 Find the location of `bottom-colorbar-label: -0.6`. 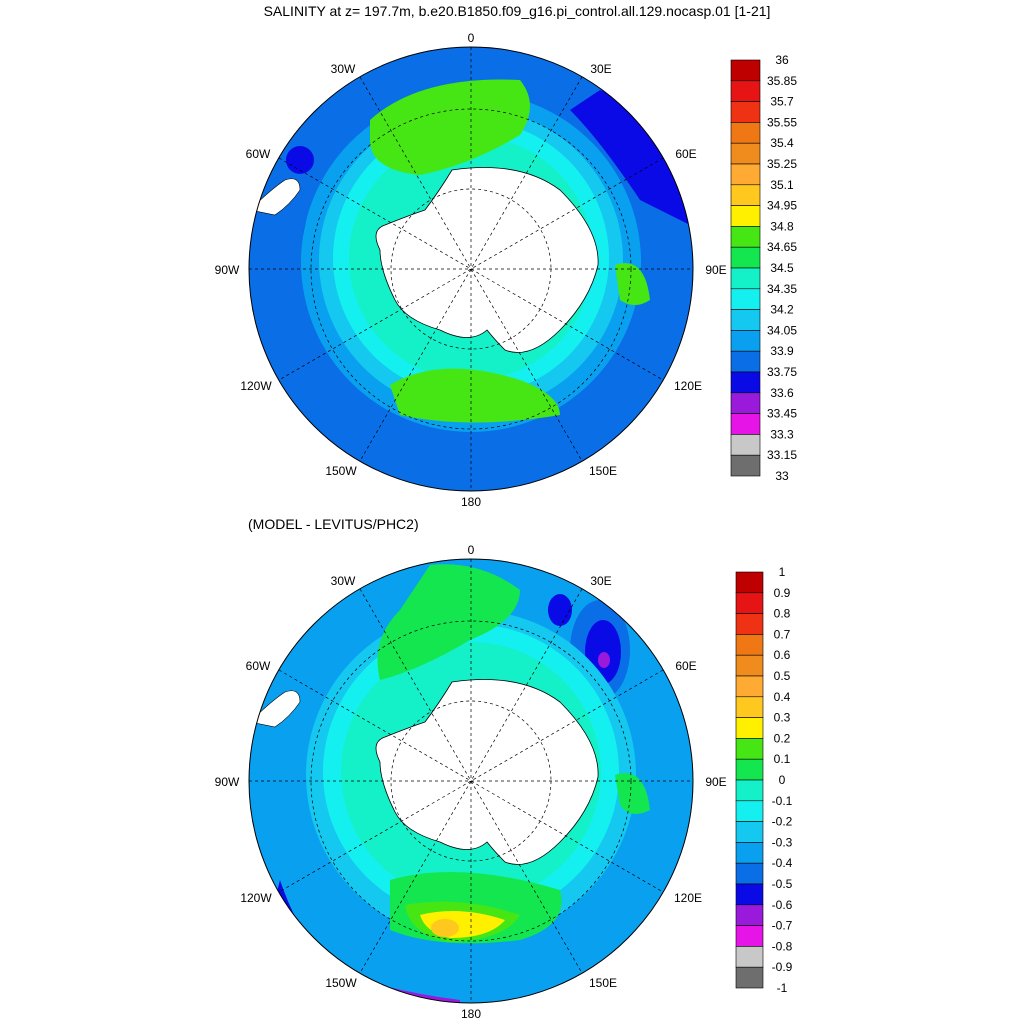

bottom-colorbar-label: -0.6 is located at coordinates (782, 905).